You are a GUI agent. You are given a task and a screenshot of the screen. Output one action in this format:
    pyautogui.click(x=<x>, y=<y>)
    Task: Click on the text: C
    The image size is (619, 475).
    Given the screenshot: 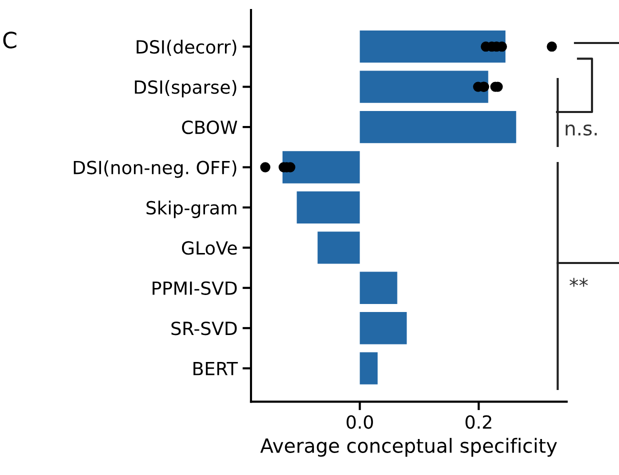 What is the action you would take?
    pyautogui.click(x=9, y=40)
    